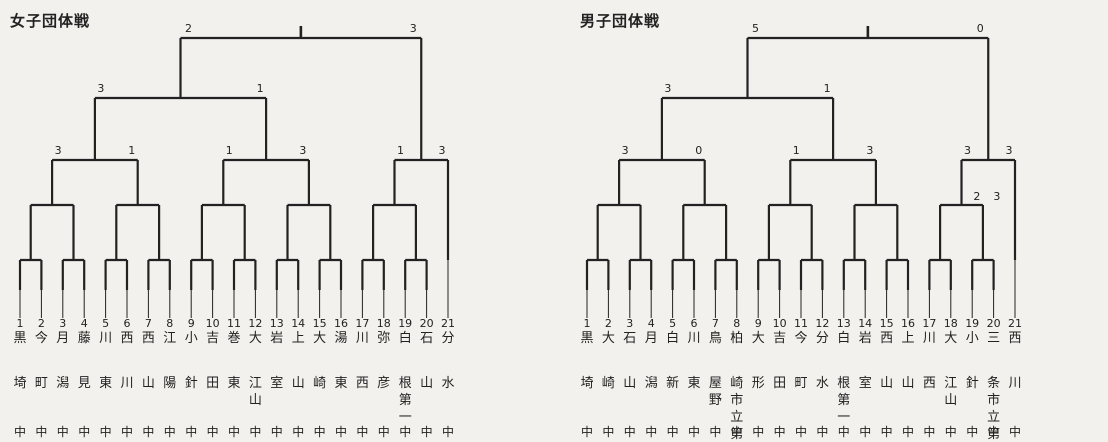 This screenshot has height=442, width=1108. What do you see at coordinates (907, 338) in the screenshot?
I see `team-name-char: 上` at bounding box center [907, 338].